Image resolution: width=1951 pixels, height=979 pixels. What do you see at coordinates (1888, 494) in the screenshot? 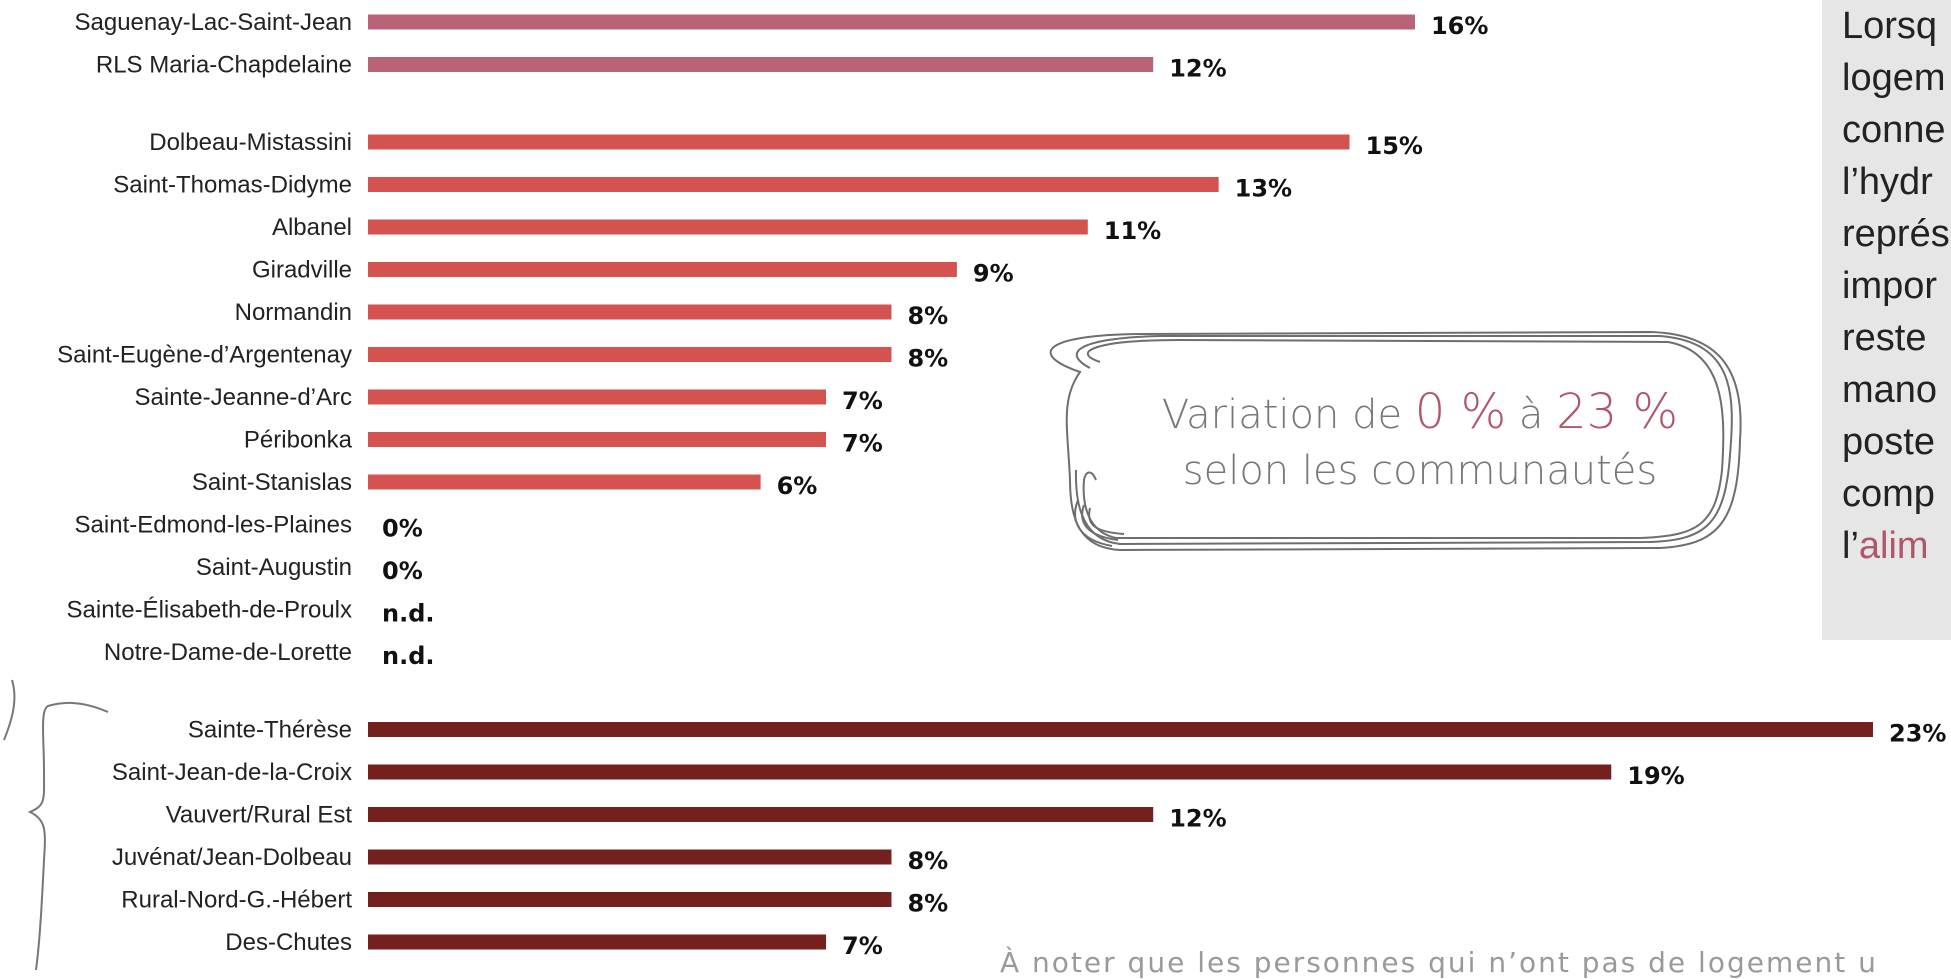
I see `side-line: comp` at bounding box center [1888, 494].